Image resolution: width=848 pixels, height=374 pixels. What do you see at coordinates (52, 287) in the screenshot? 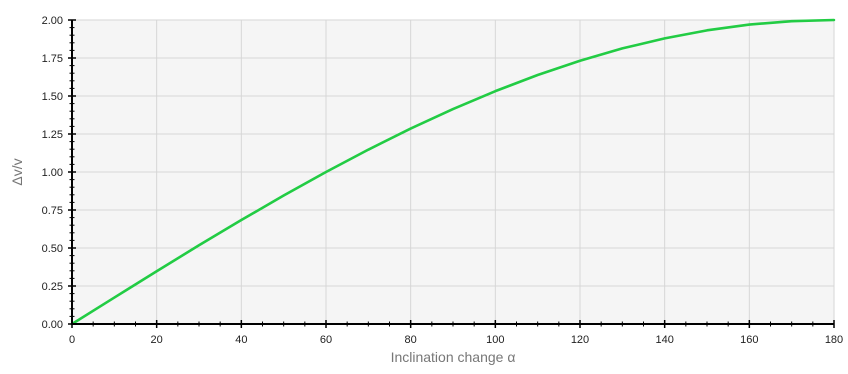
I see `y-tick-label: 0.25` at bounding box center [52, 287].